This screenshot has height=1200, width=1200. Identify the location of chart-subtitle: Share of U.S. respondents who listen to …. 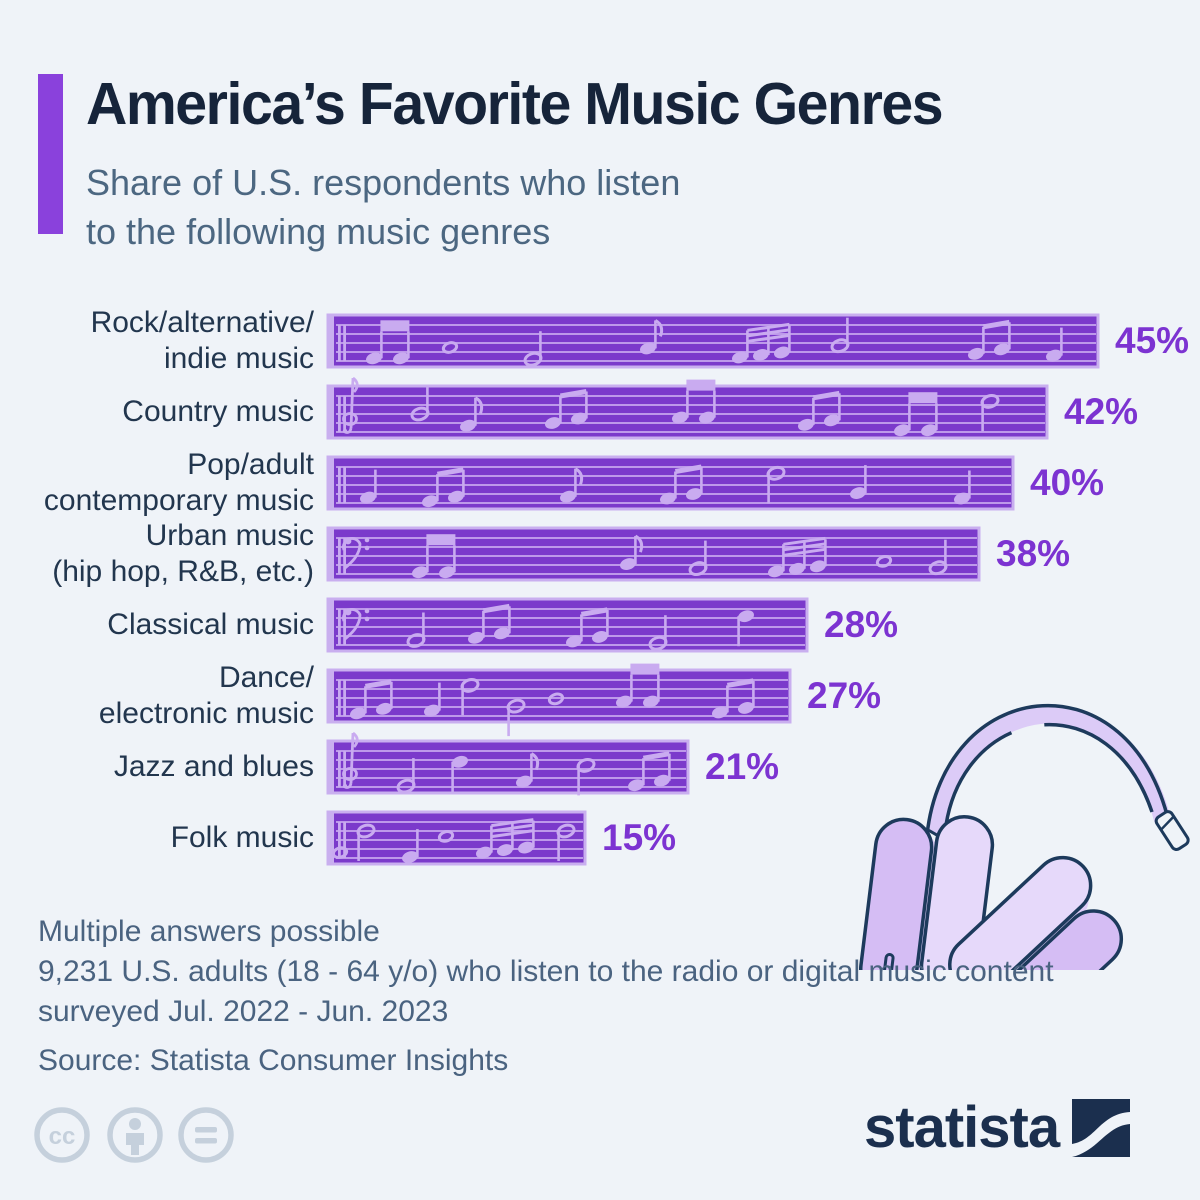
(383, 207).